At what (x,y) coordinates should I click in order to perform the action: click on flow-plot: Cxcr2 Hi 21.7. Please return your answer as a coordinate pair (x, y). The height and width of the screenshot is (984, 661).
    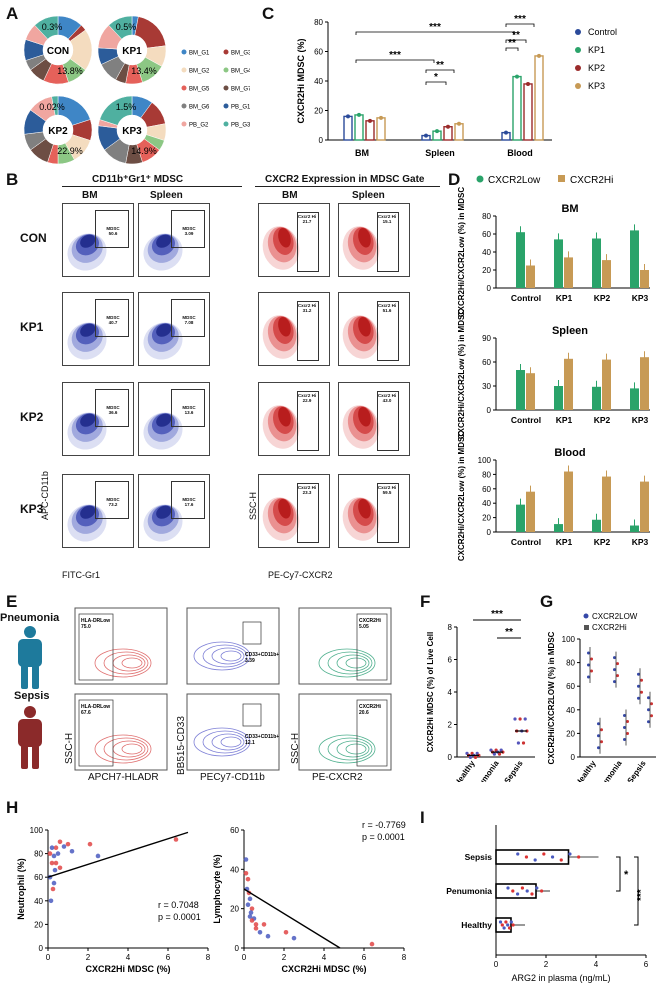
    Looking at the image, I should click on (294, 240).